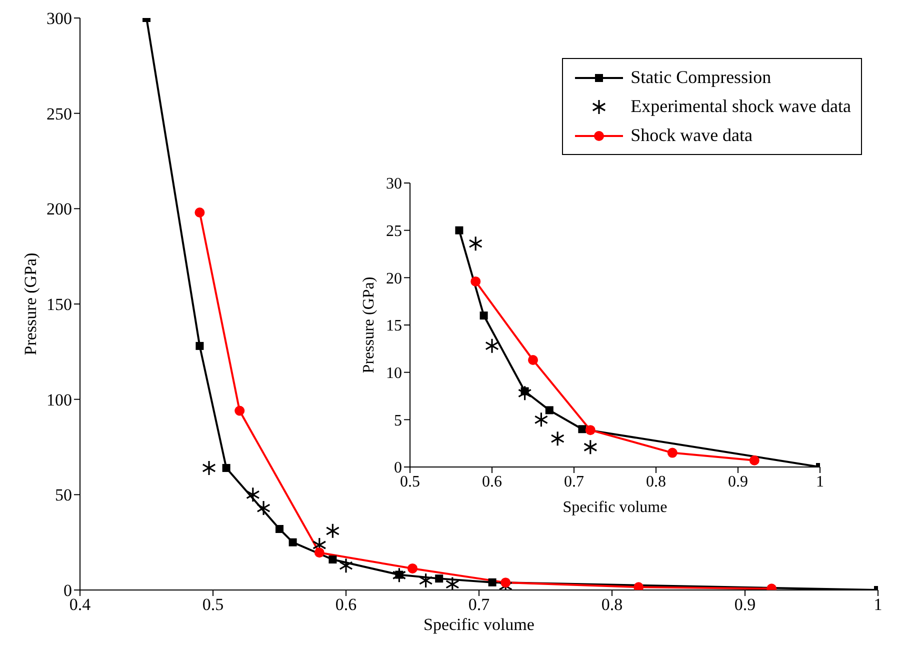 The image size is (900, 645). What do you see at coordinates (80, 604) in the screenshot?
I see `x-tick-label: 0.4` at bounding box center [80, 604].